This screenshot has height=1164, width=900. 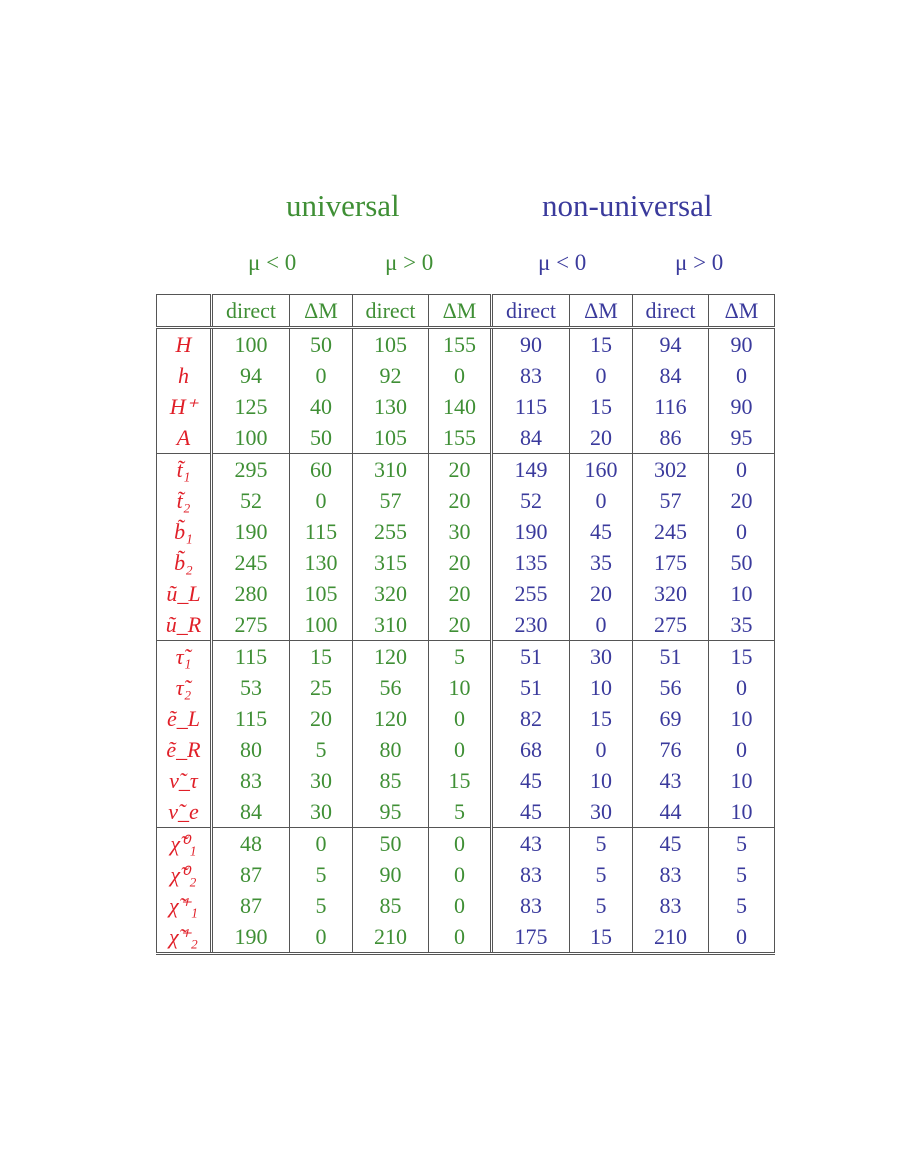 I want to click on value-cell: 87, so click(x=250, y=874).